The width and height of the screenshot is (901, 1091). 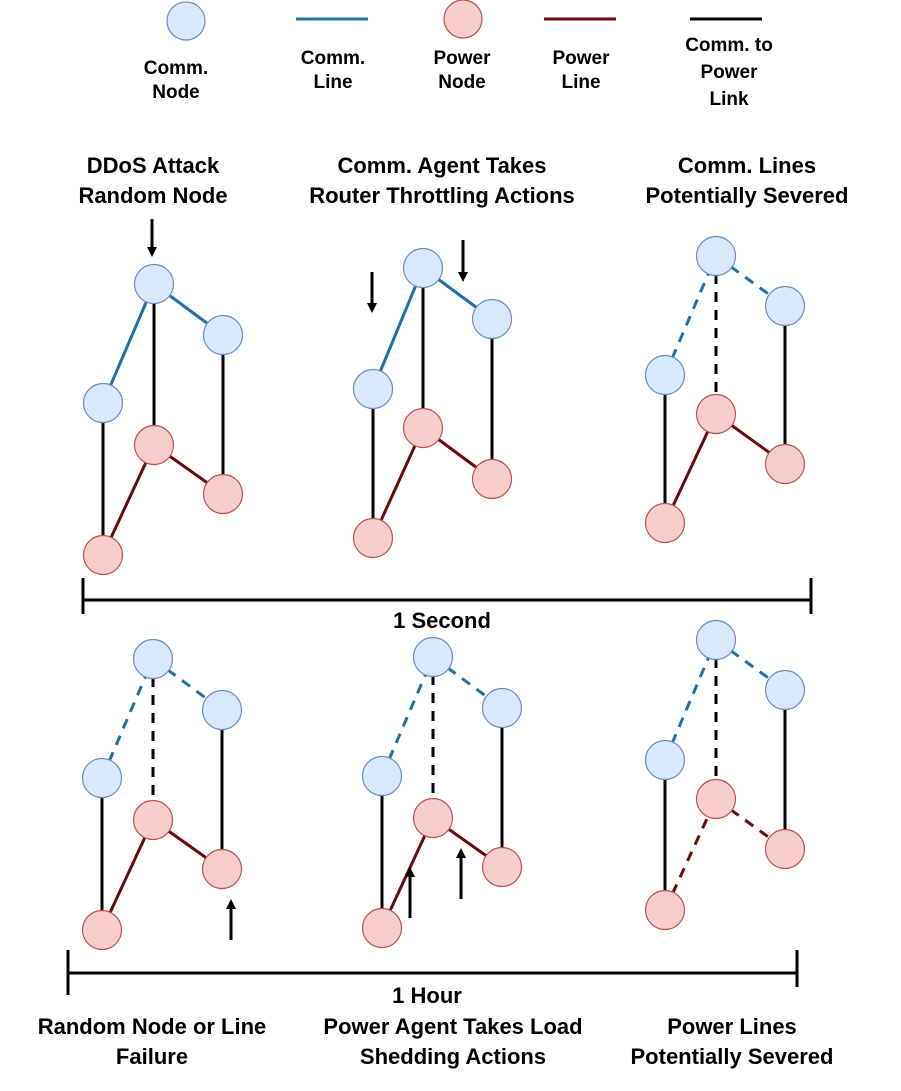 I want to click on legend-power-node-label: Power Node, so click(x=462, y=70).